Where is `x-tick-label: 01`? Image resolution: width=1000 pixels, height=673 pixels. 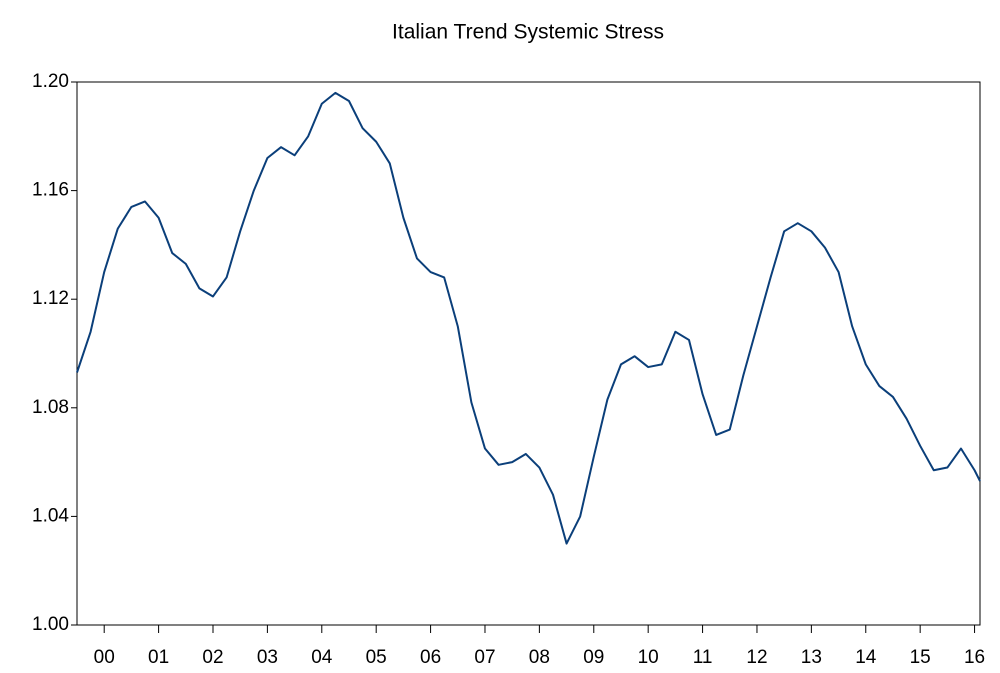 x-tick-label: 01 is located at coordinates (158, 657).